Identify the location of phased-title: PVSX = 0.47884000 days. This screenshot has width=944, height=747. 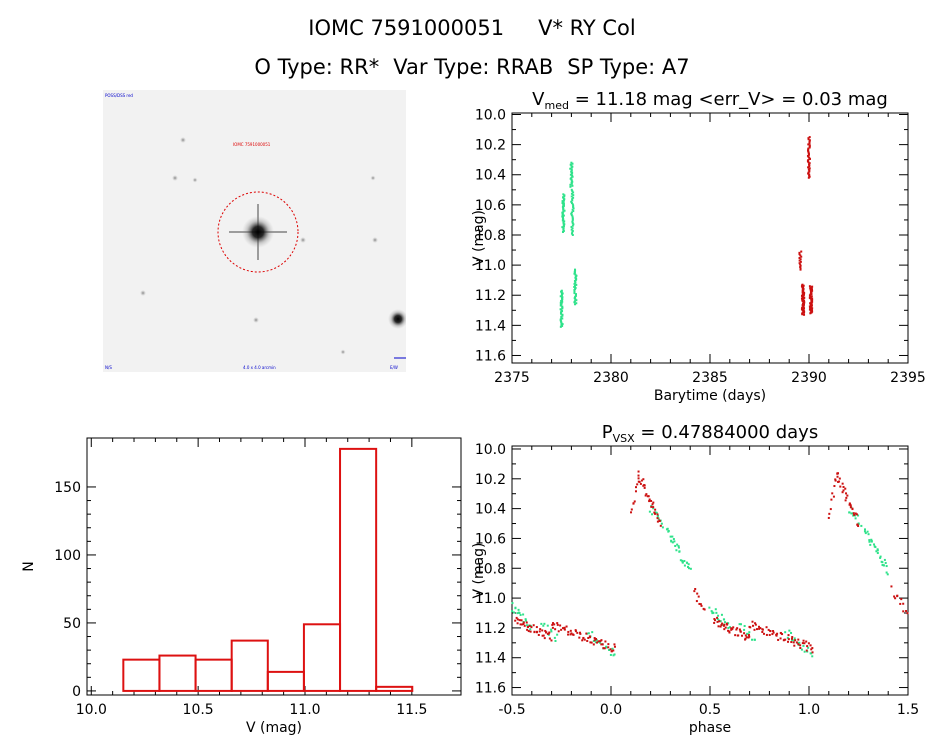
(710, 433).